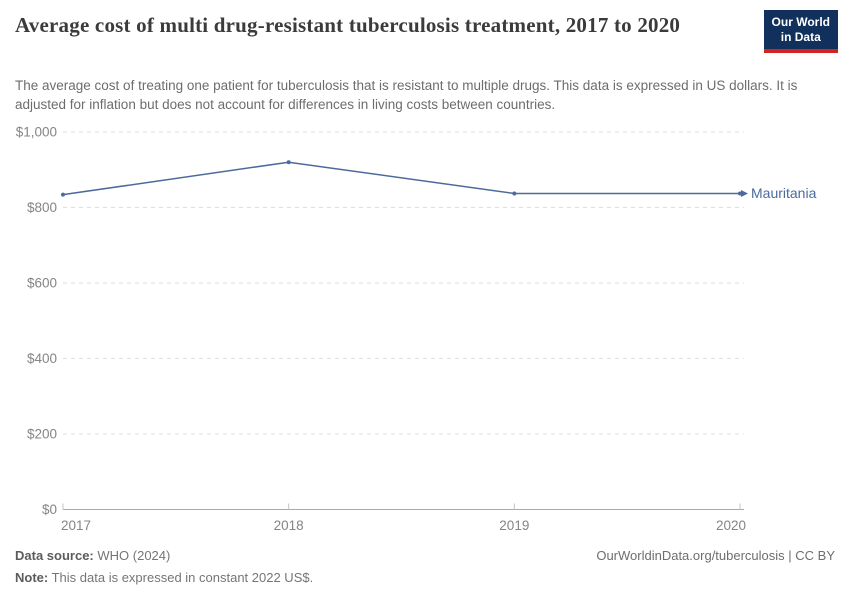 The height and width of the screenshot is (600, 850). I want to click on line-end-arrow, so click(744, 194).